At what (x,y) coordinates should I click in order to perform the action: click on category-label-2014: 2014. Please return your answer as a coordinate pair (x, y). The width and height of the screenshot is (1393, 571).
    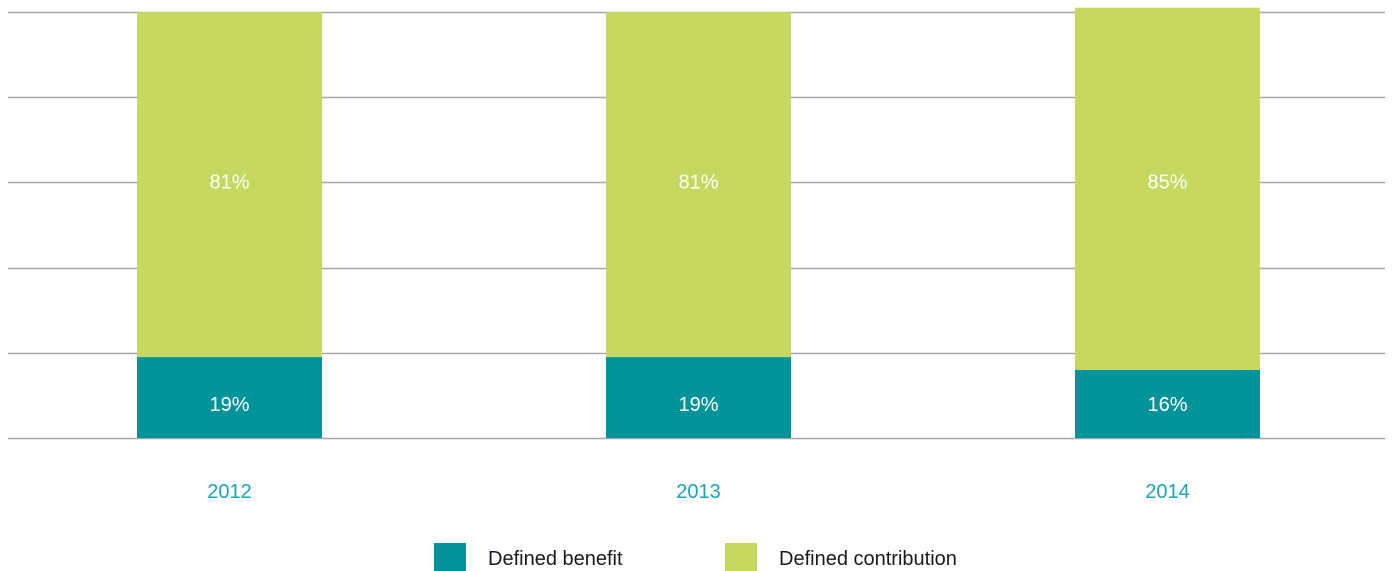
    Looking at the image, I should click on (1167, 492).